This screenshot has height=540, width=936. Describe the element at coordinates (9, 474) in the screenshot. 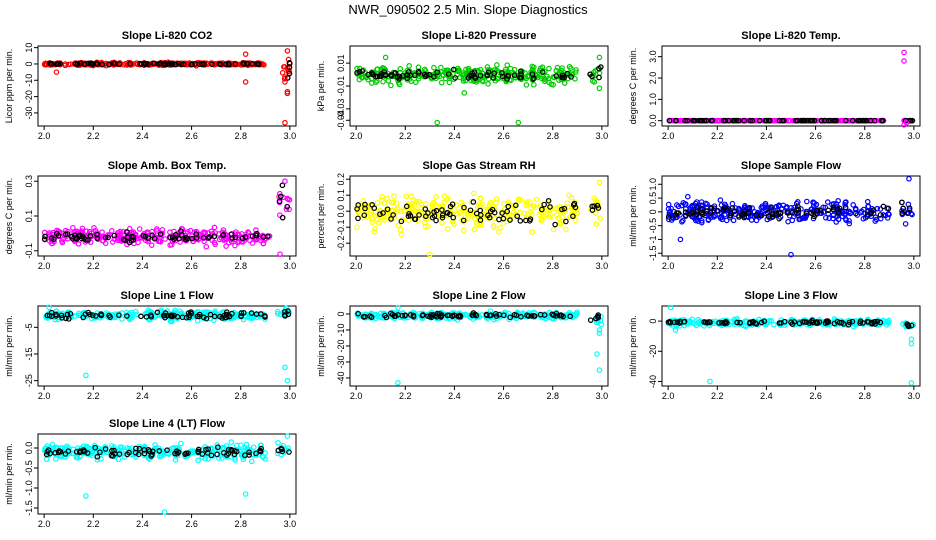

I see `y-axis-label: ml/min per min.` at that location.